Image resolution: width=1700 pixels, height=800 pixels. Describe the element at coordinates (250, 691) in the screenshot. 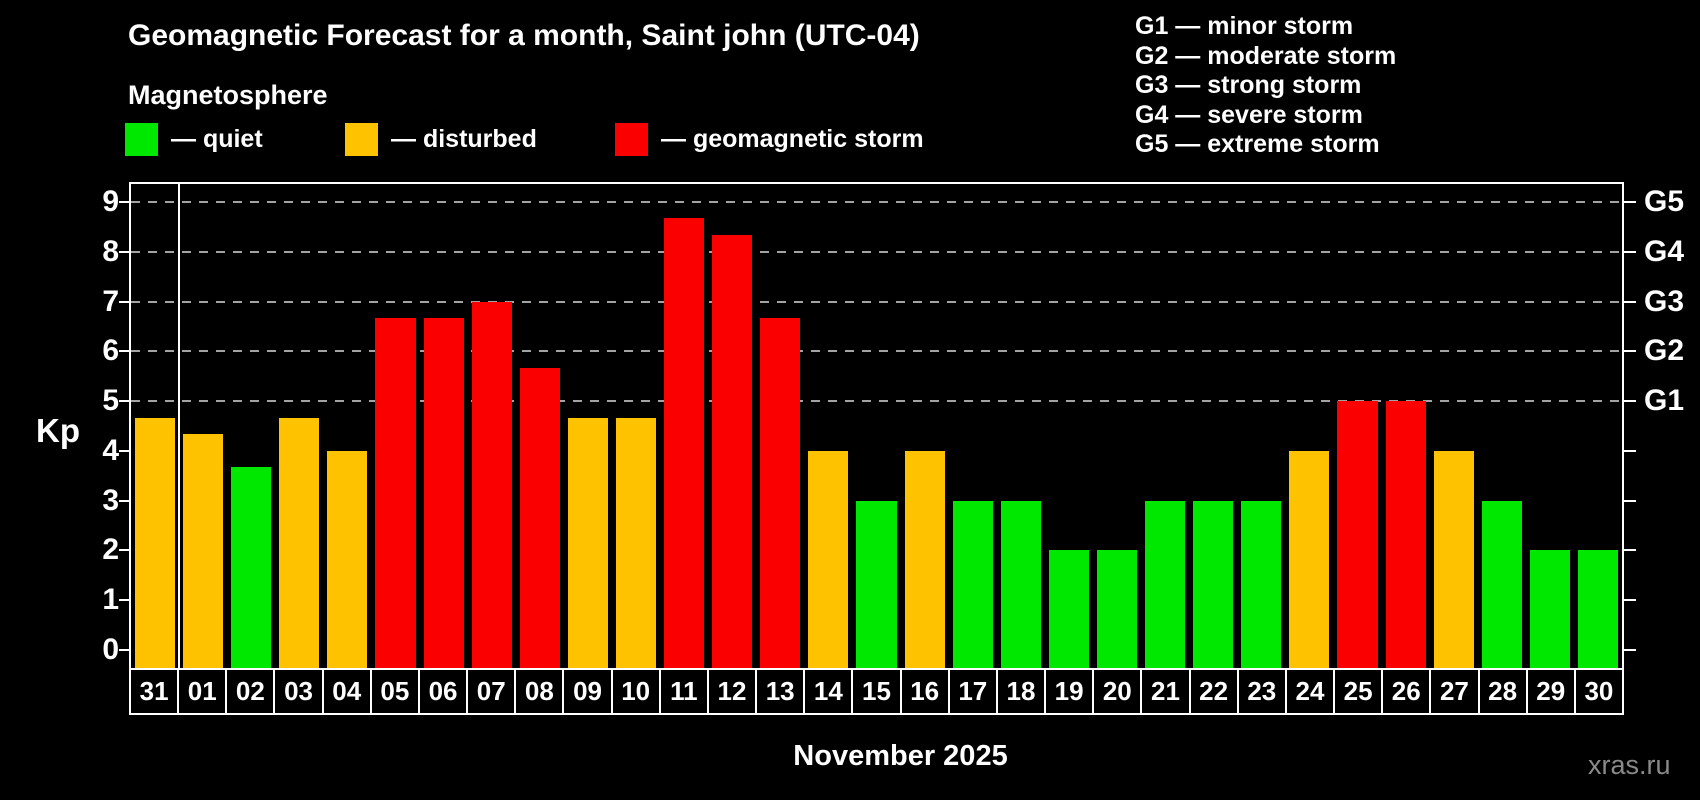

I see `day-label-02: 02` at that location.